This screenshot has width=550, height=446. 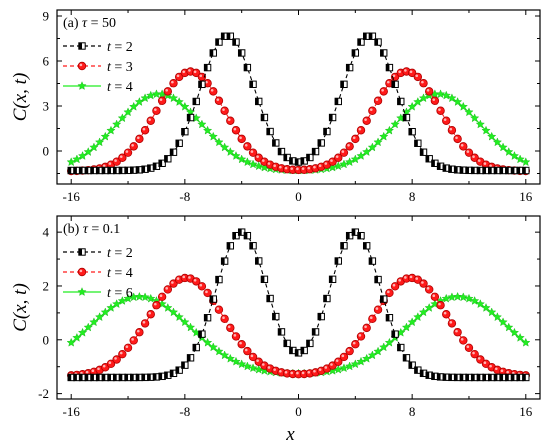 I want to click on legend-item: t = 4, so click(x=98, y=273).